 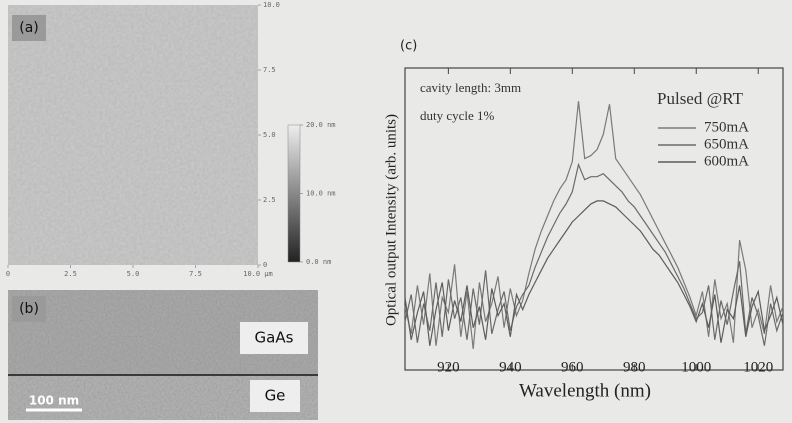 I want to click on x-tick-label: 0, so click(x=8, y=274).